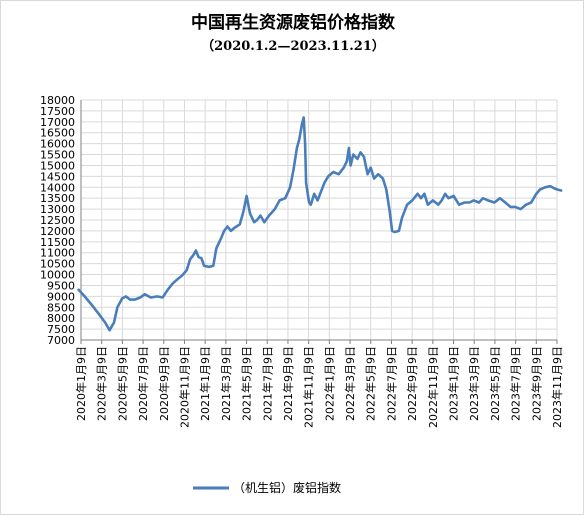 This screenshot has height=516, width=584. I want to click on y-tick-label: 11500, so click(57, 242).